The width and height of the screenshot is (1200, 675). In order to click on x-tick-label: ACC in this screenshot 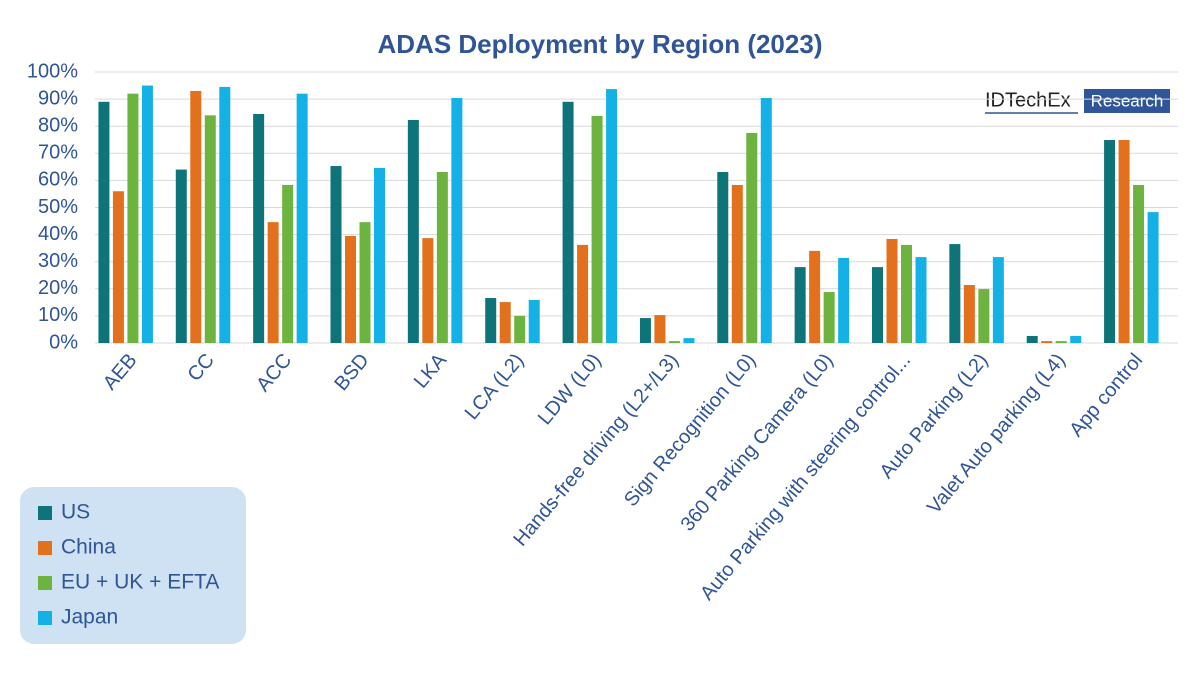, I will do `click(274, 372)`.